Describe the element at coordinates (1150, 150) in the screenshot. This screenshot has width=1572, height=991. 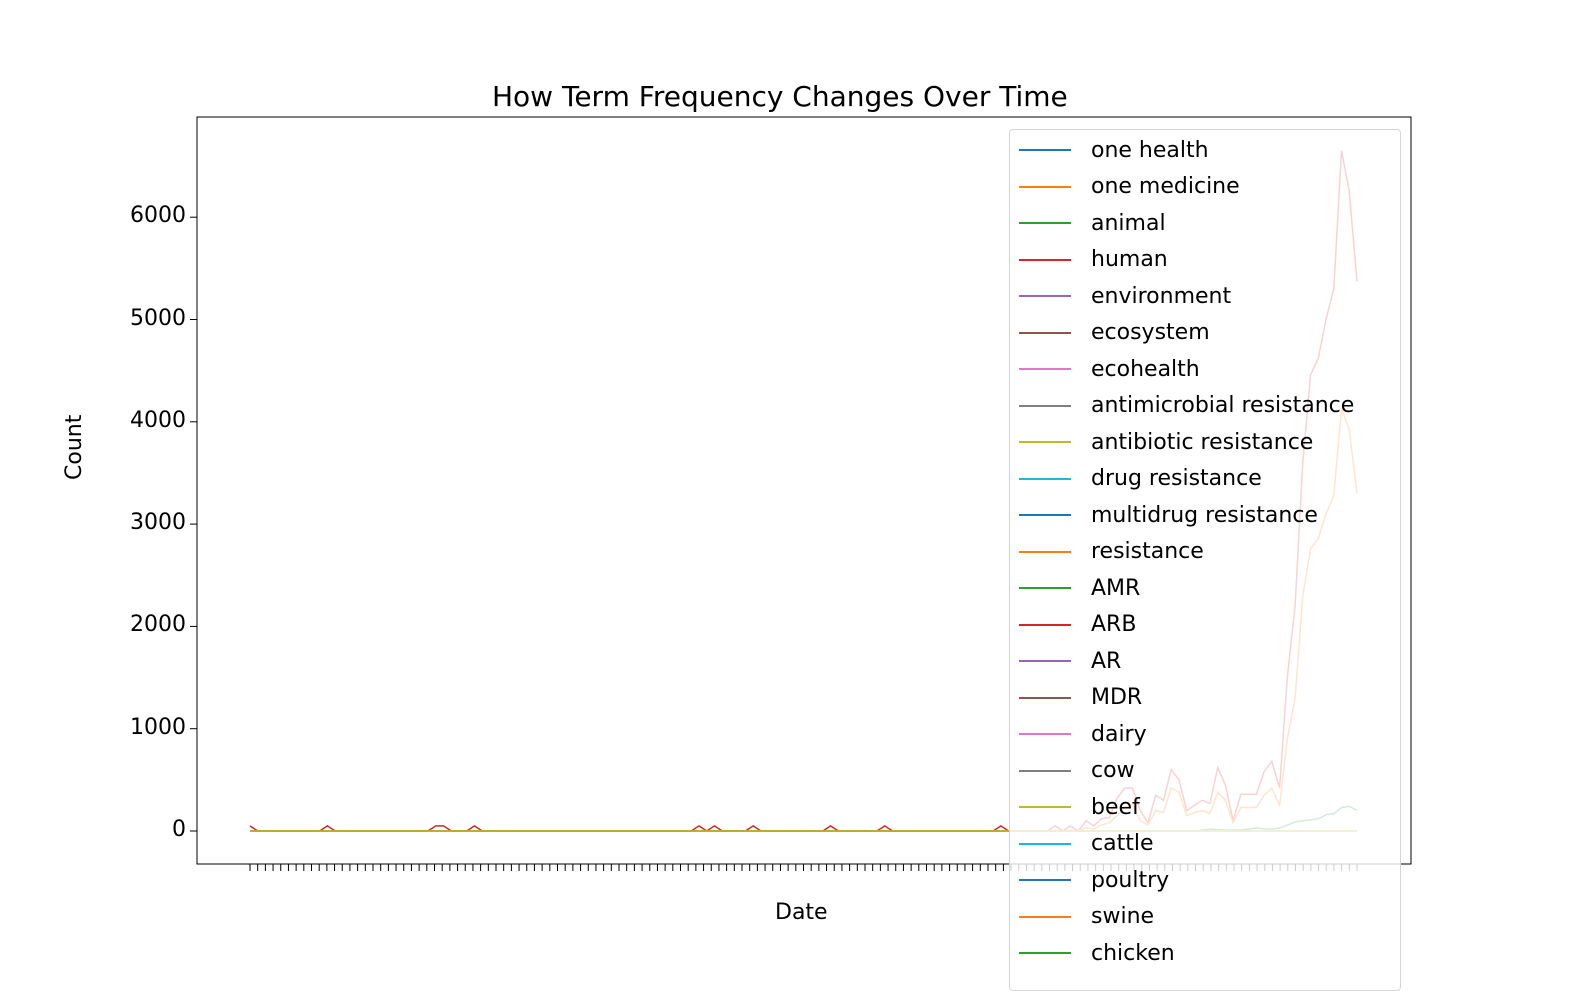
I see `legend-label: one health` at that location.